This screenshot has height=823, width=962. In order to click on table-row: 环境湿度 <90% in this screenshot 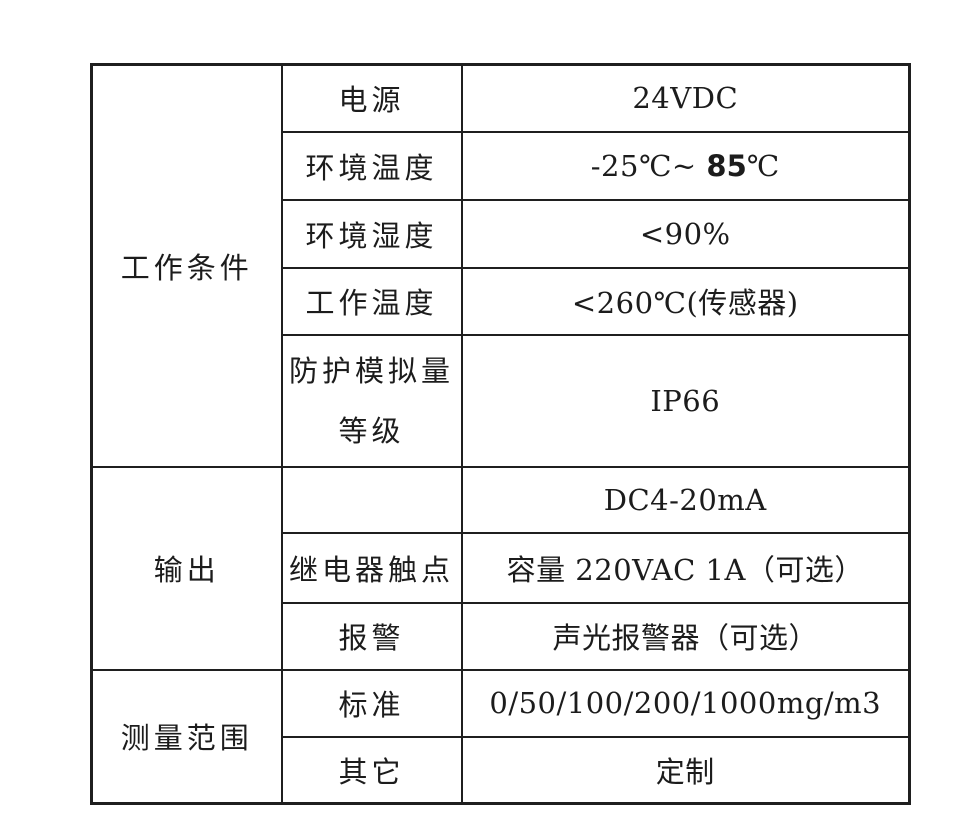, I will do `click(501, 233)`.